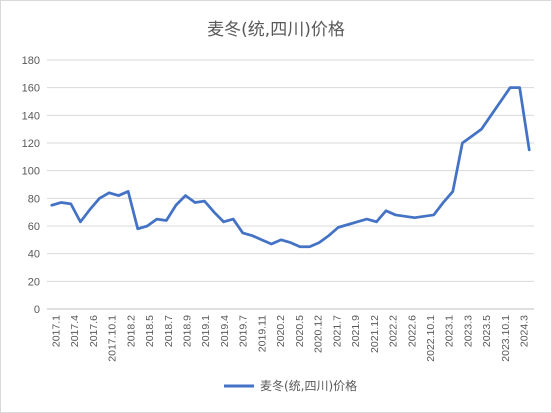 This screenshot has height=413, width=552. I want to click on y-tick-label: 120, so click(31, 144).